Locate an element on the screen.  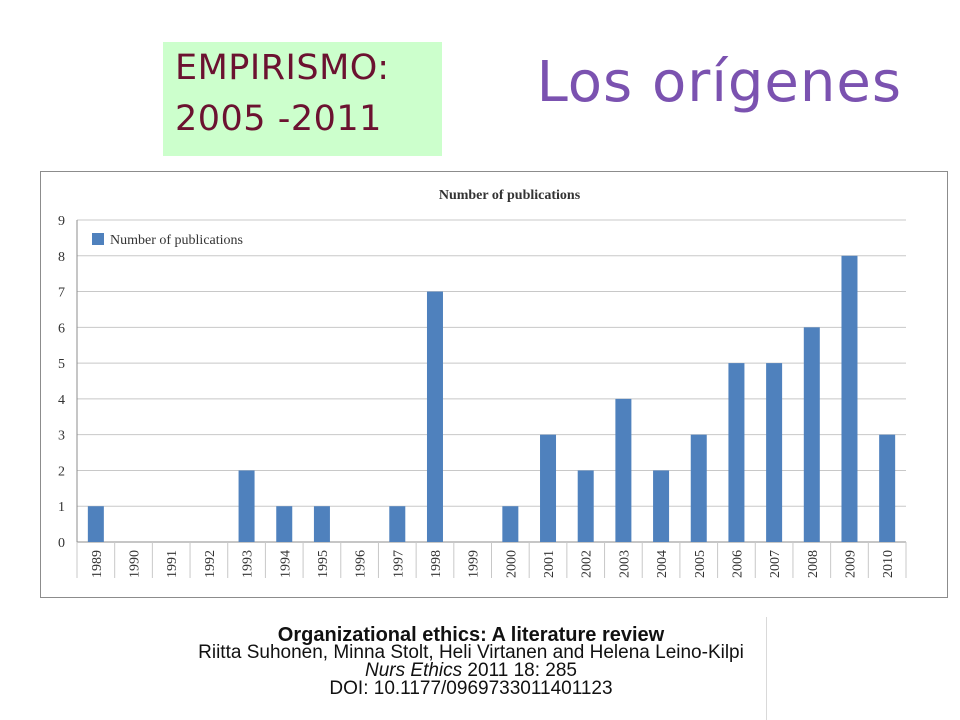
bar-1994 is located at coordinates (284, 524).